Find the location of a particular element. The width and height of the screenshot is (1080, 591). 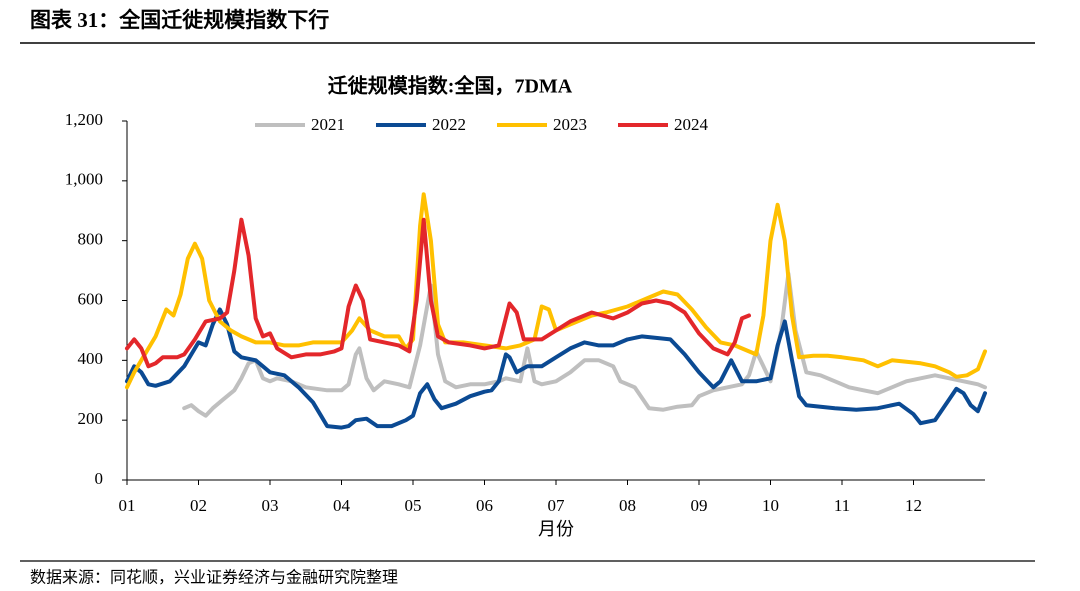

y-tick-label: 1,000 is located at coordinates (84, 179).